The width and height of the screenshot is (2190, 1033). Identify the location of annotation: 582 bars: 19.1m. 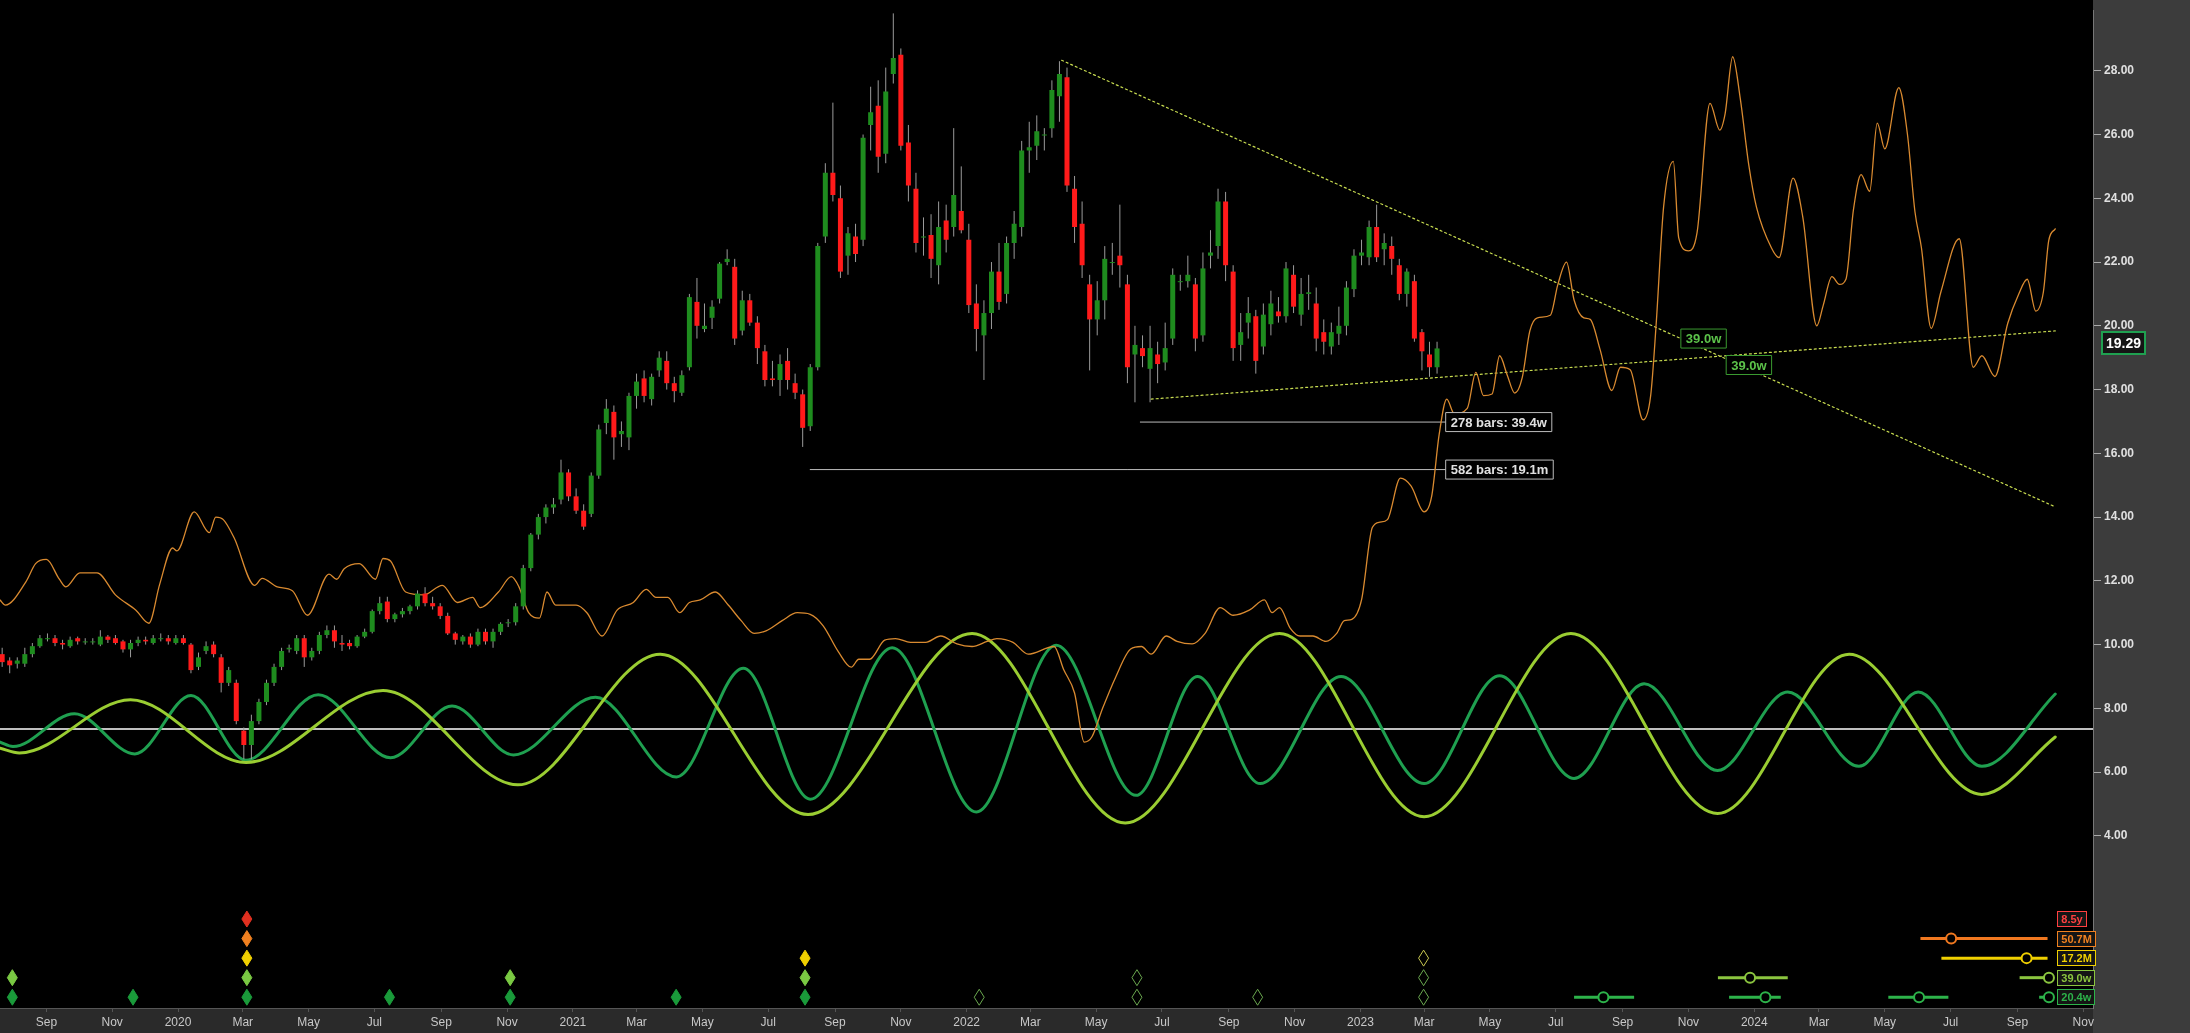
(1499, 470).